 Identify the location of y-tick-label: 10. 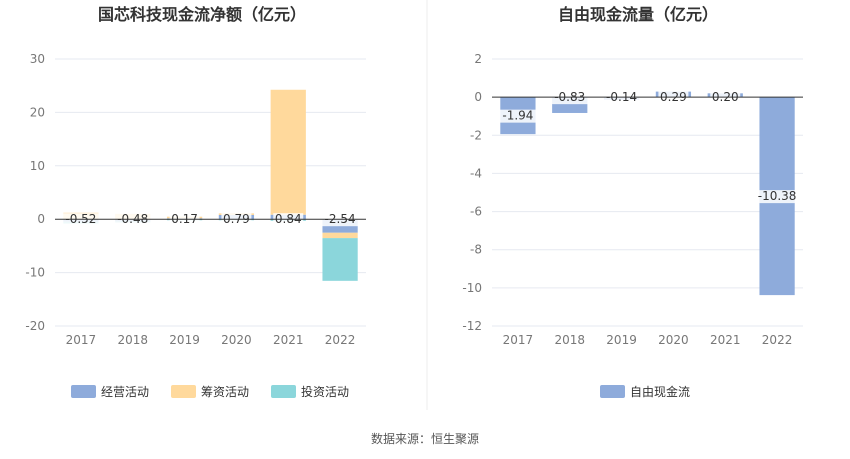
(37, 166).